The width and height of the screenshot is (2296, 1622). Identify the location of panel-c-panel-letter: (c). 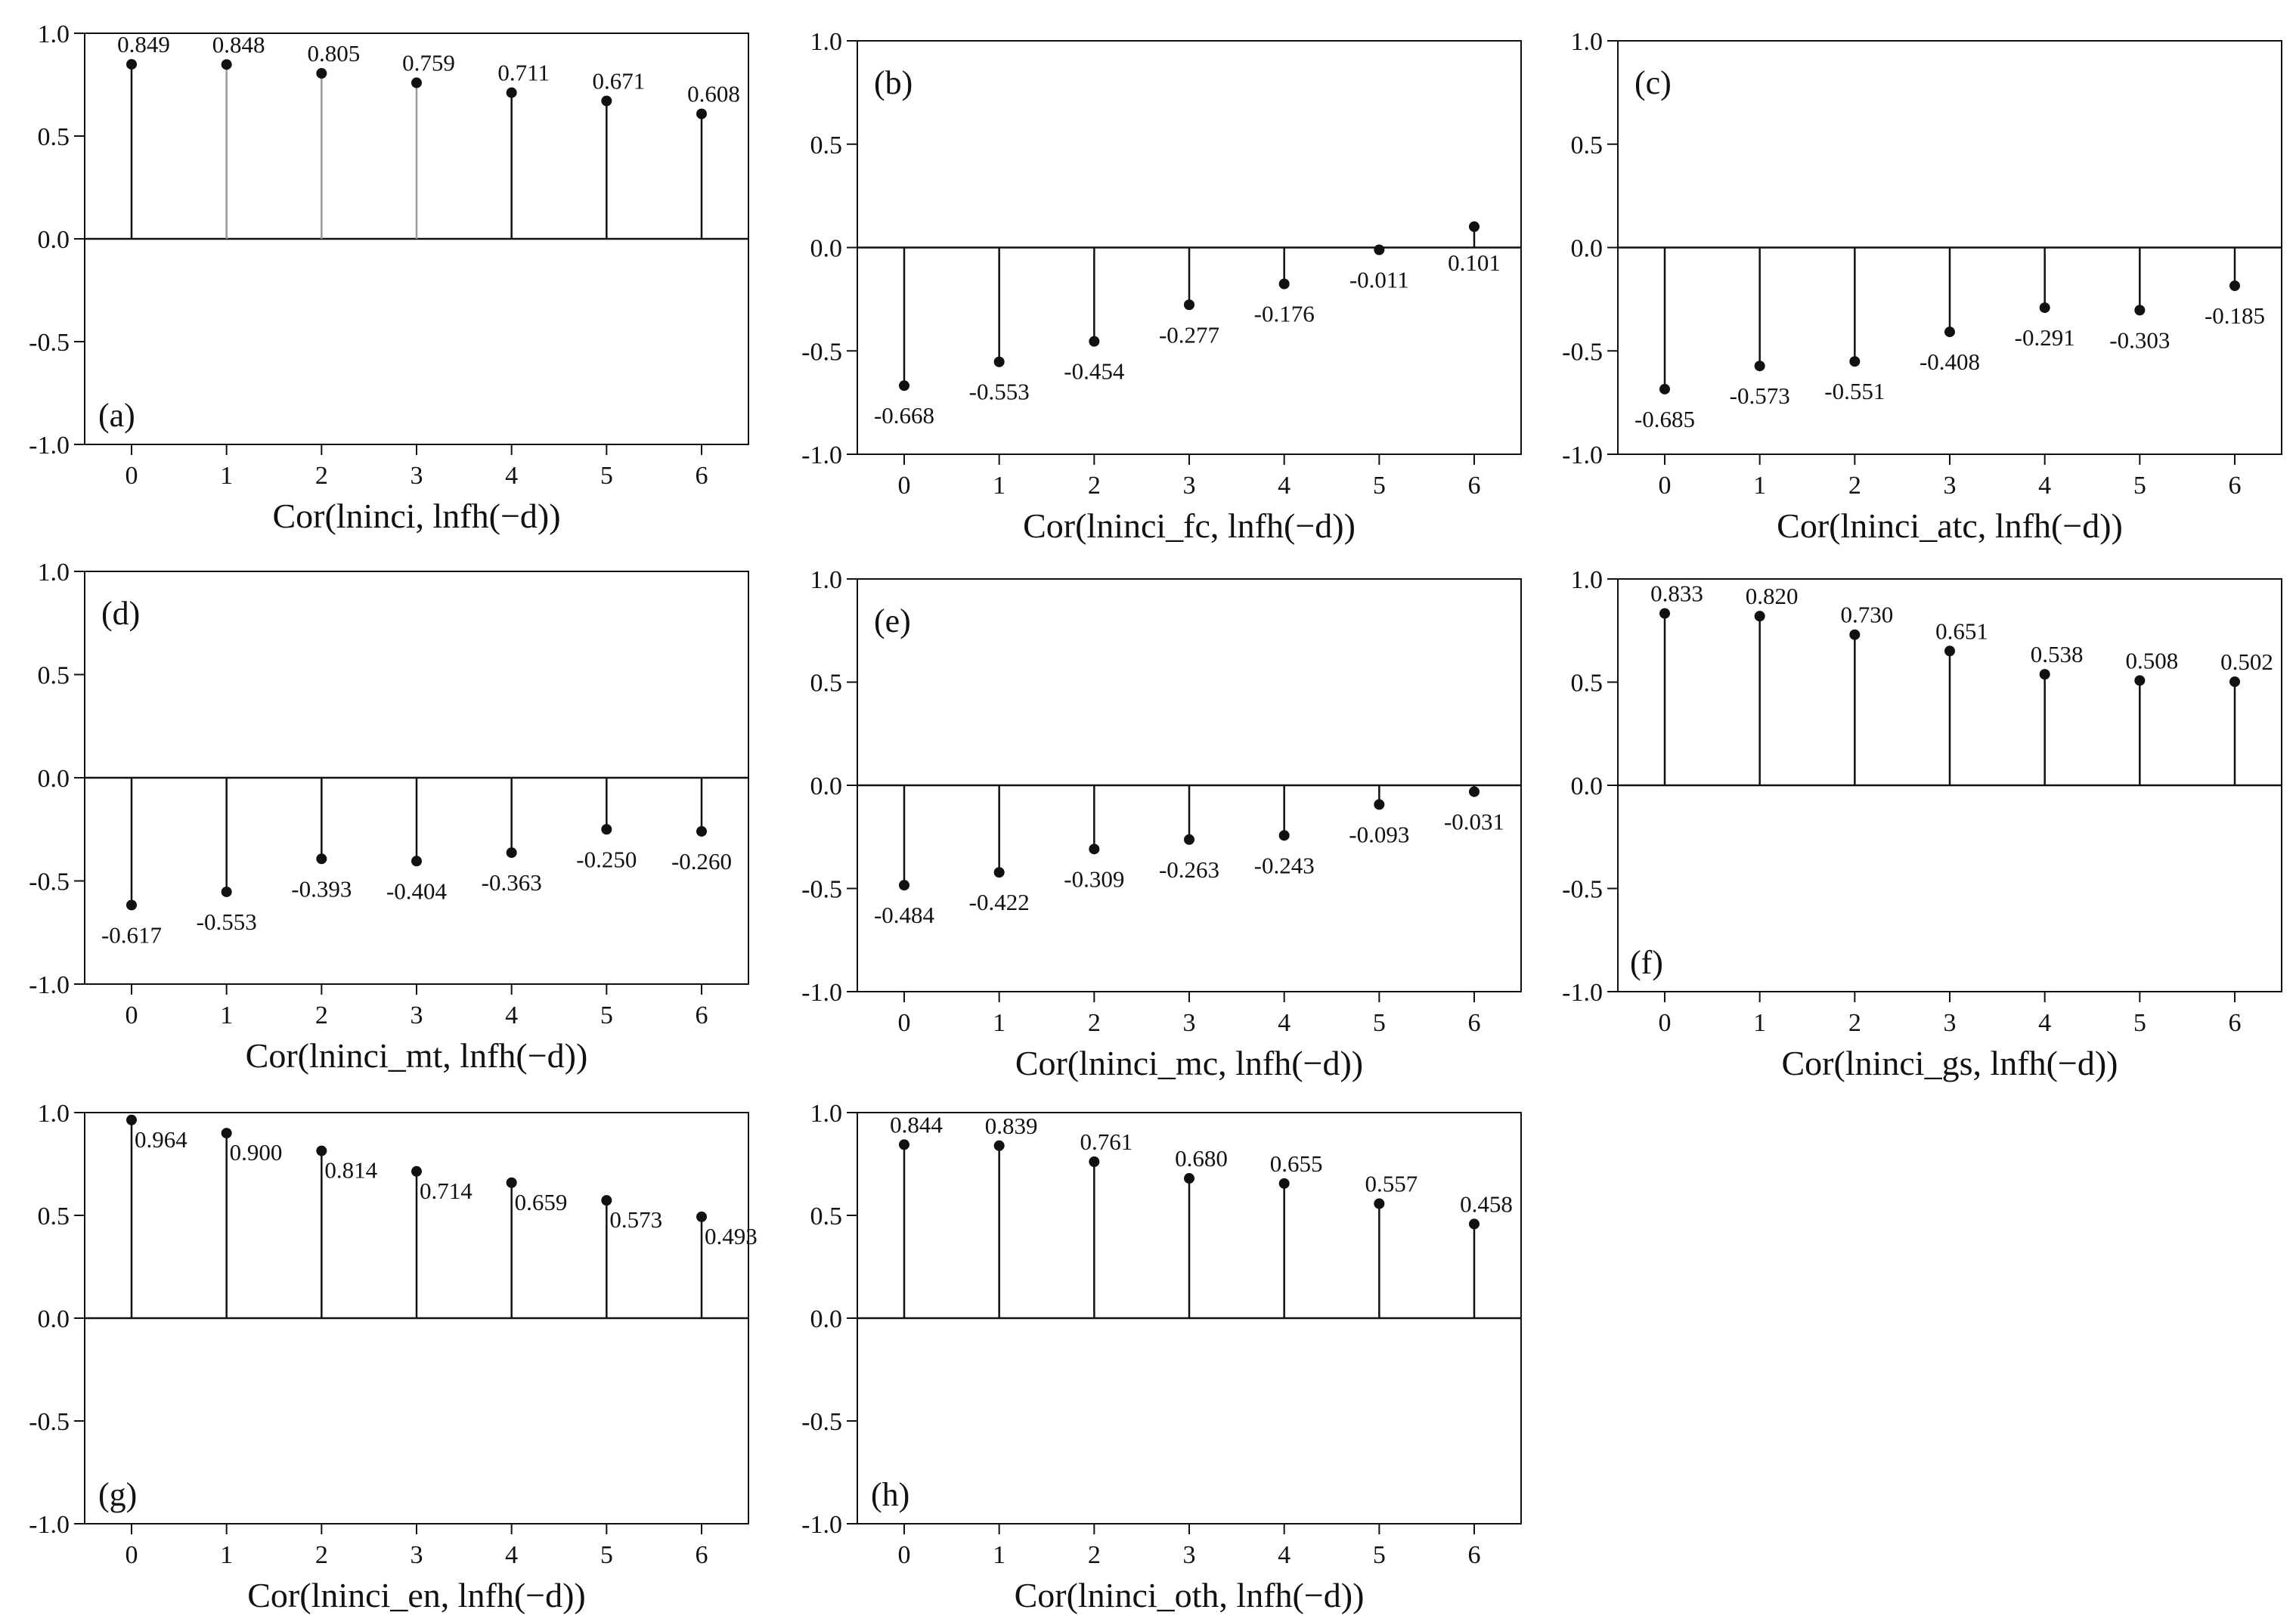
(1653, 82).